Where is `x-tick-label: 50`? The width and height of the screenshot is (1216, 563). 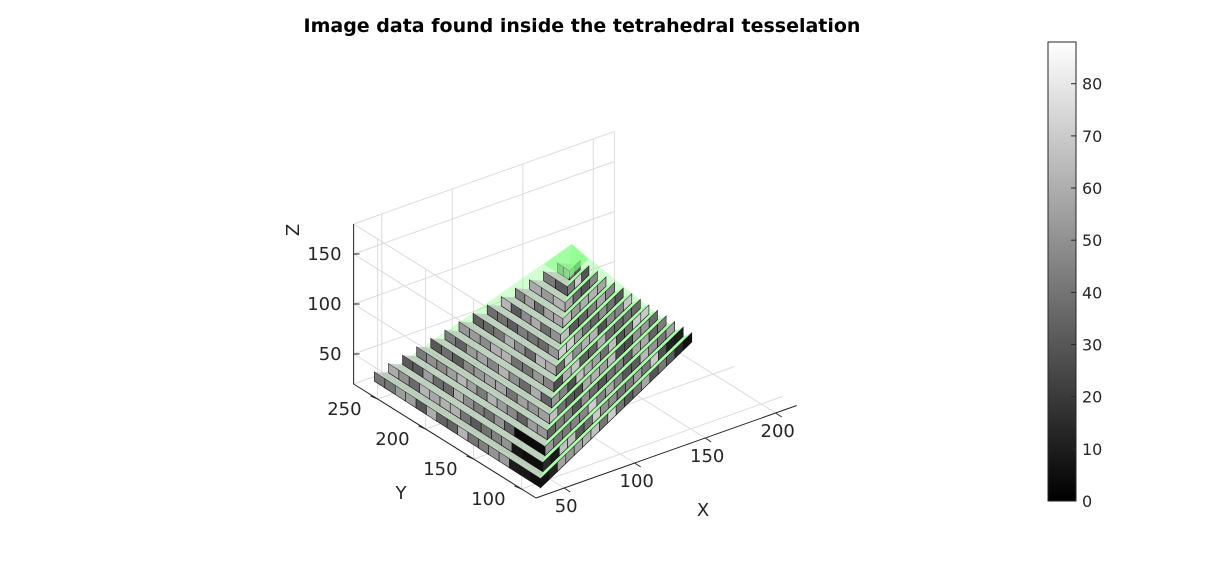
x-tick-label: 50 is located at coordinates (566, 506).